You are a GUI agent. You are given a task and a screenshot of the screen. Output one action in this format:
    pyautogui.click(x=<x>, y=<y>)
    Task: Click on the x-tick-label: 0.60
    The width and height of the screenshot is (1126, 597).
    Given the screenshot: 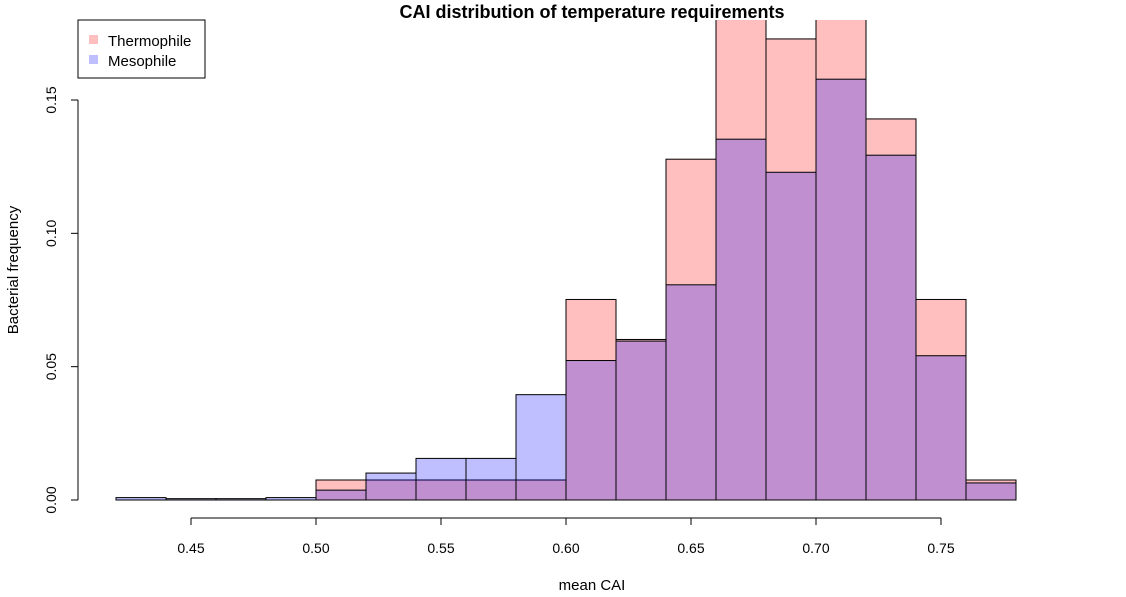 What is the action you would take?
    pyautogui.click(x=565, y=548)
    